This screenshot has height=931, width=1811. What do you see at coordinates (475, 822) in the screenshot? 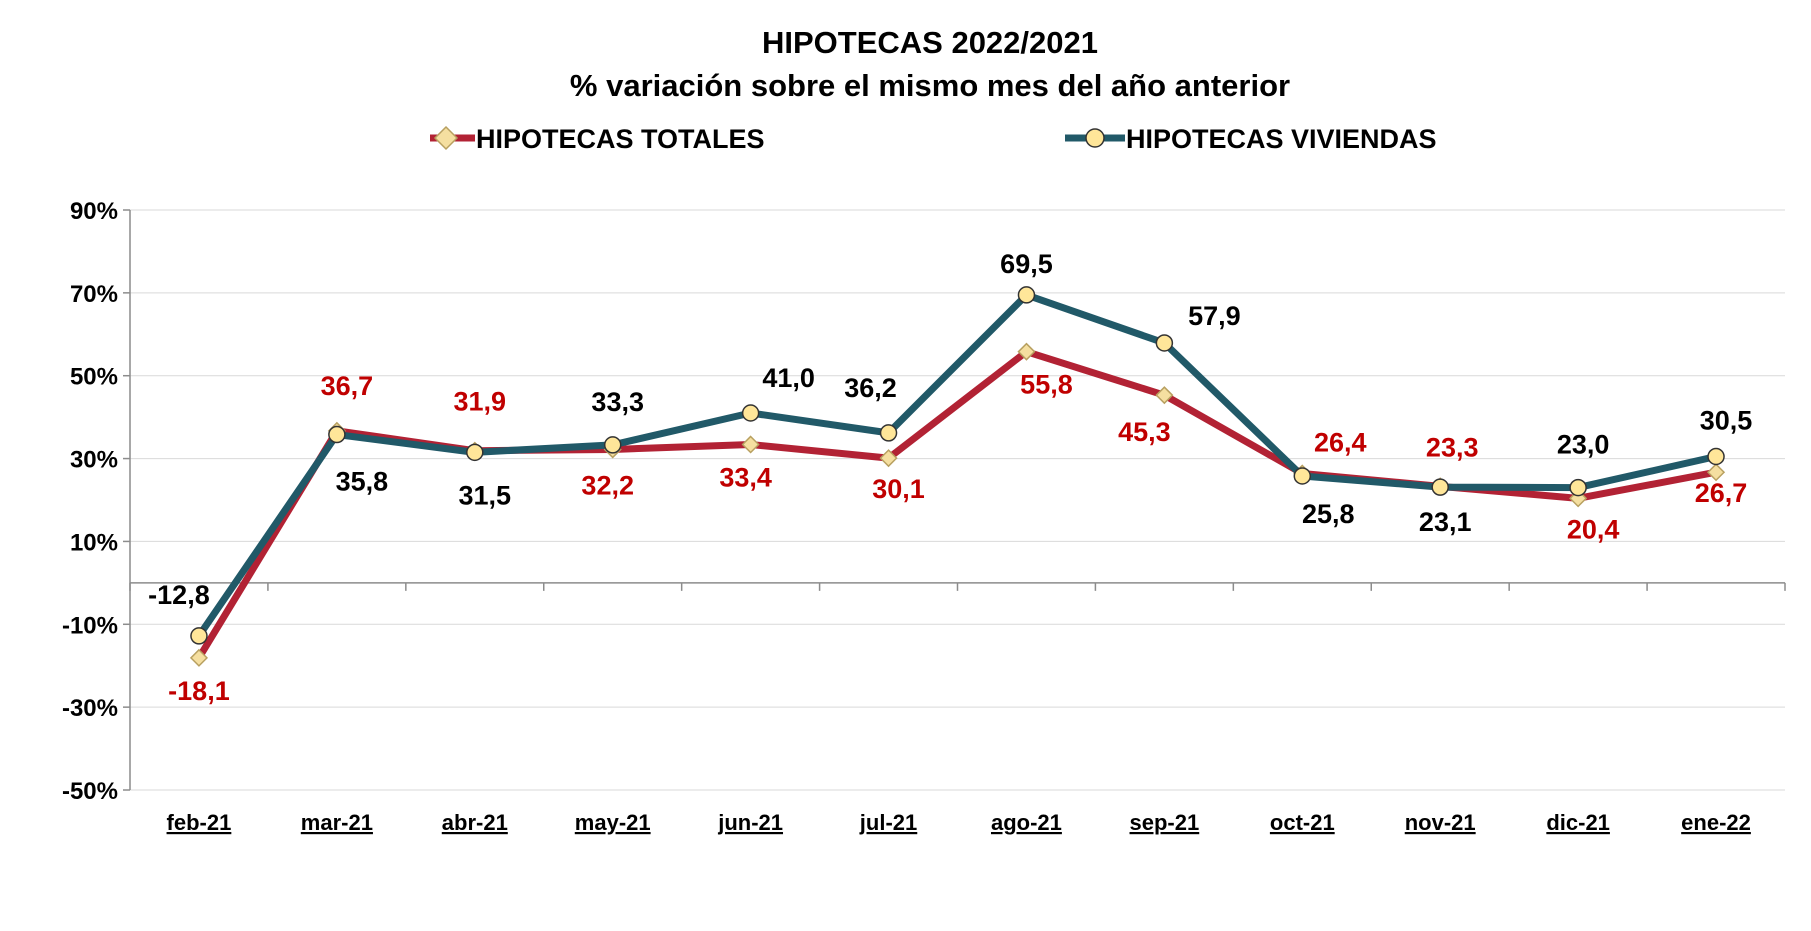
I see `x-tick-label: abr-21` at bounding box center [475, 822].